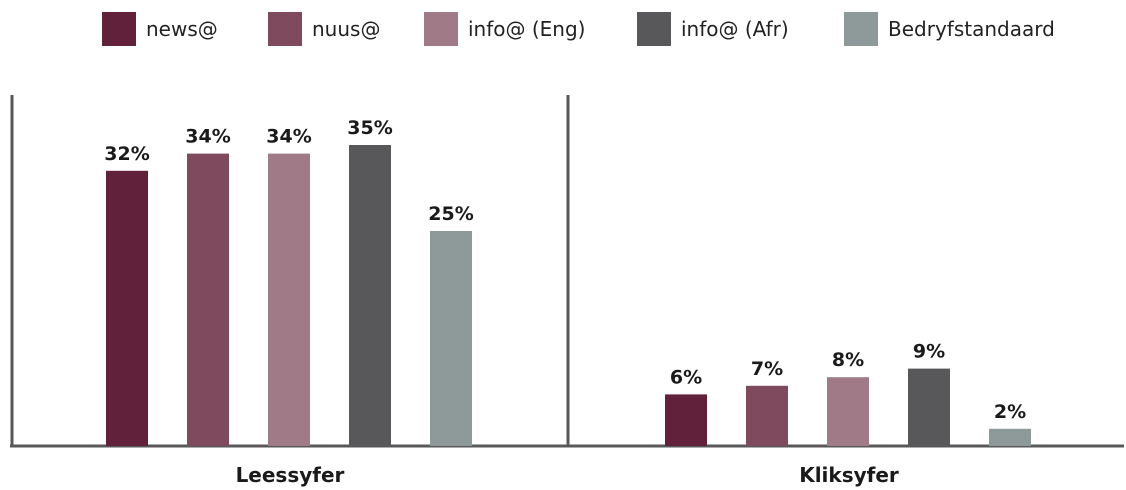  What do you see at coordinates (686, 420) in the screenshot?
I see `bar-kliksyfer-news` at bounding box center [686, 420].